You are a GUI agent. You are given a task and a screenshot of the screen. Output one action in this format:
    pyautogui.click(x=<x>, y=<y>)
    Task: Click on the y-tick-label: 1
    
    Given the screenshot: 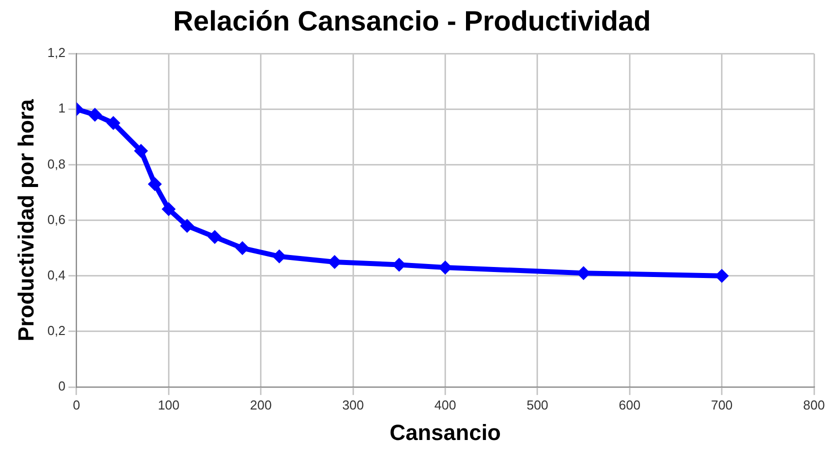 What is the action you would take?
    pyautogui.click(x=62, y=108)
    